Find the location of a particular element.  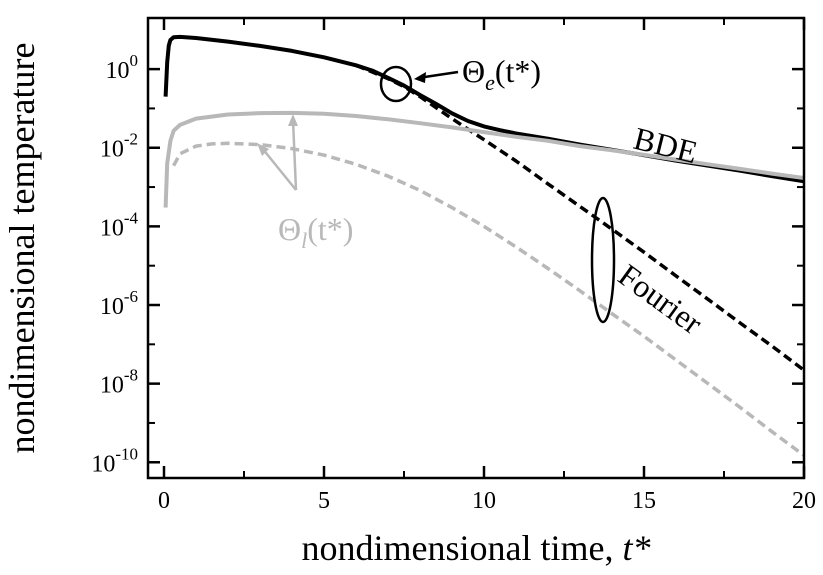

fourier-label: Fourier is located at coordinates (661, 299).